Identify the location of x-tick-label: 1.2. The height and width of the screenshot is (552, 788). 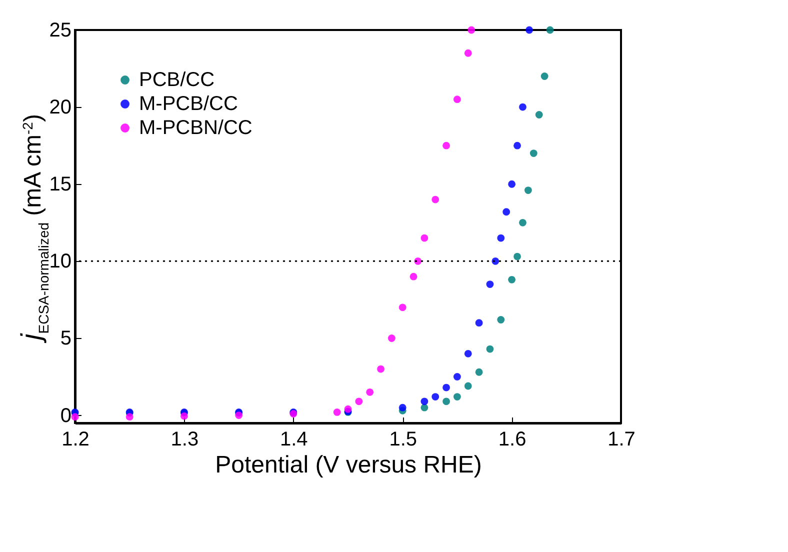
(76, 439).